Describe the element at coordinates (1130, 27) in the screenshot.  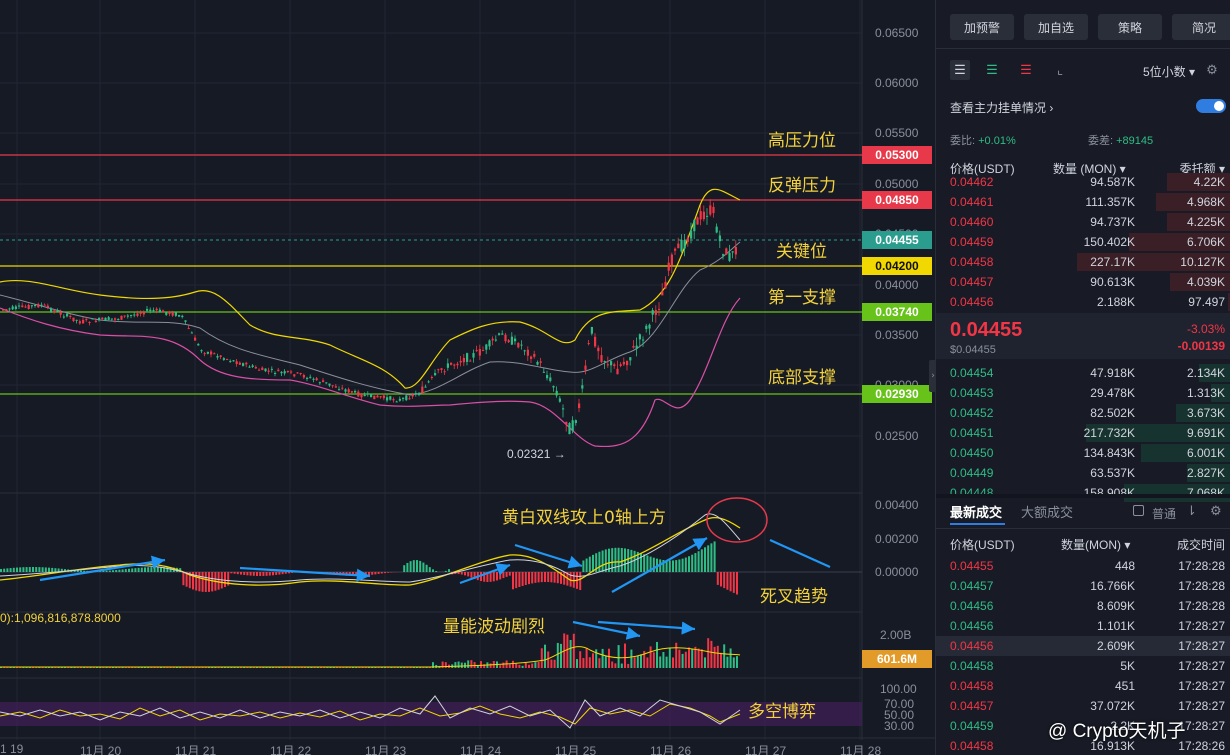
I see `strategy-button: 策略` at that location.